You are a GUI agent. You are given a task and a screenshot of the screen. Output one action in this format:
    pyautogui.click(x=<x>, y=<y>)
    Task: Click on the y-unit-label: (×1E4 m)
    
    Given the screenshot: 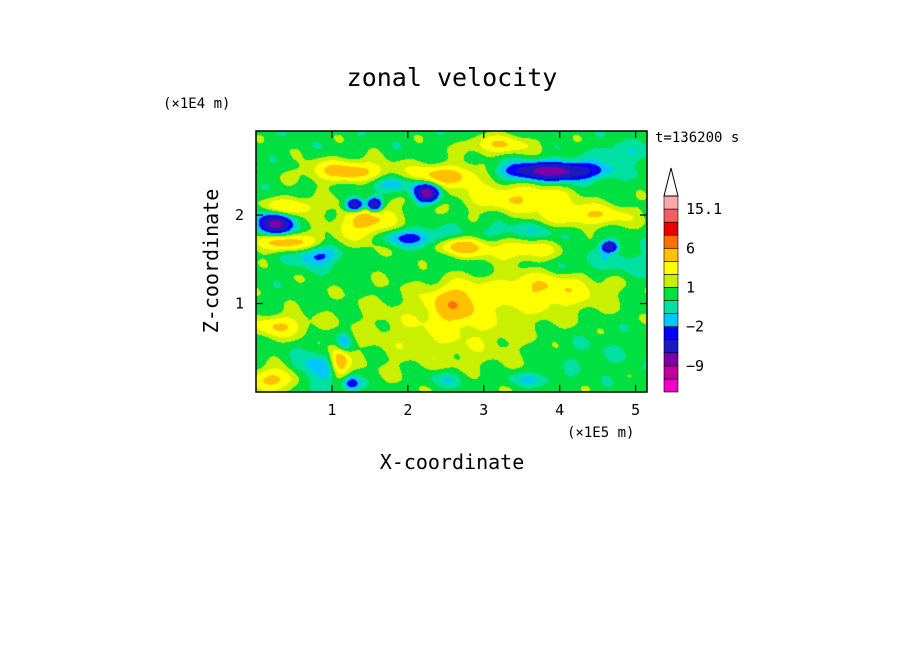 What is the action you would take?
    pyautogui.click(x=196, y=104)
    